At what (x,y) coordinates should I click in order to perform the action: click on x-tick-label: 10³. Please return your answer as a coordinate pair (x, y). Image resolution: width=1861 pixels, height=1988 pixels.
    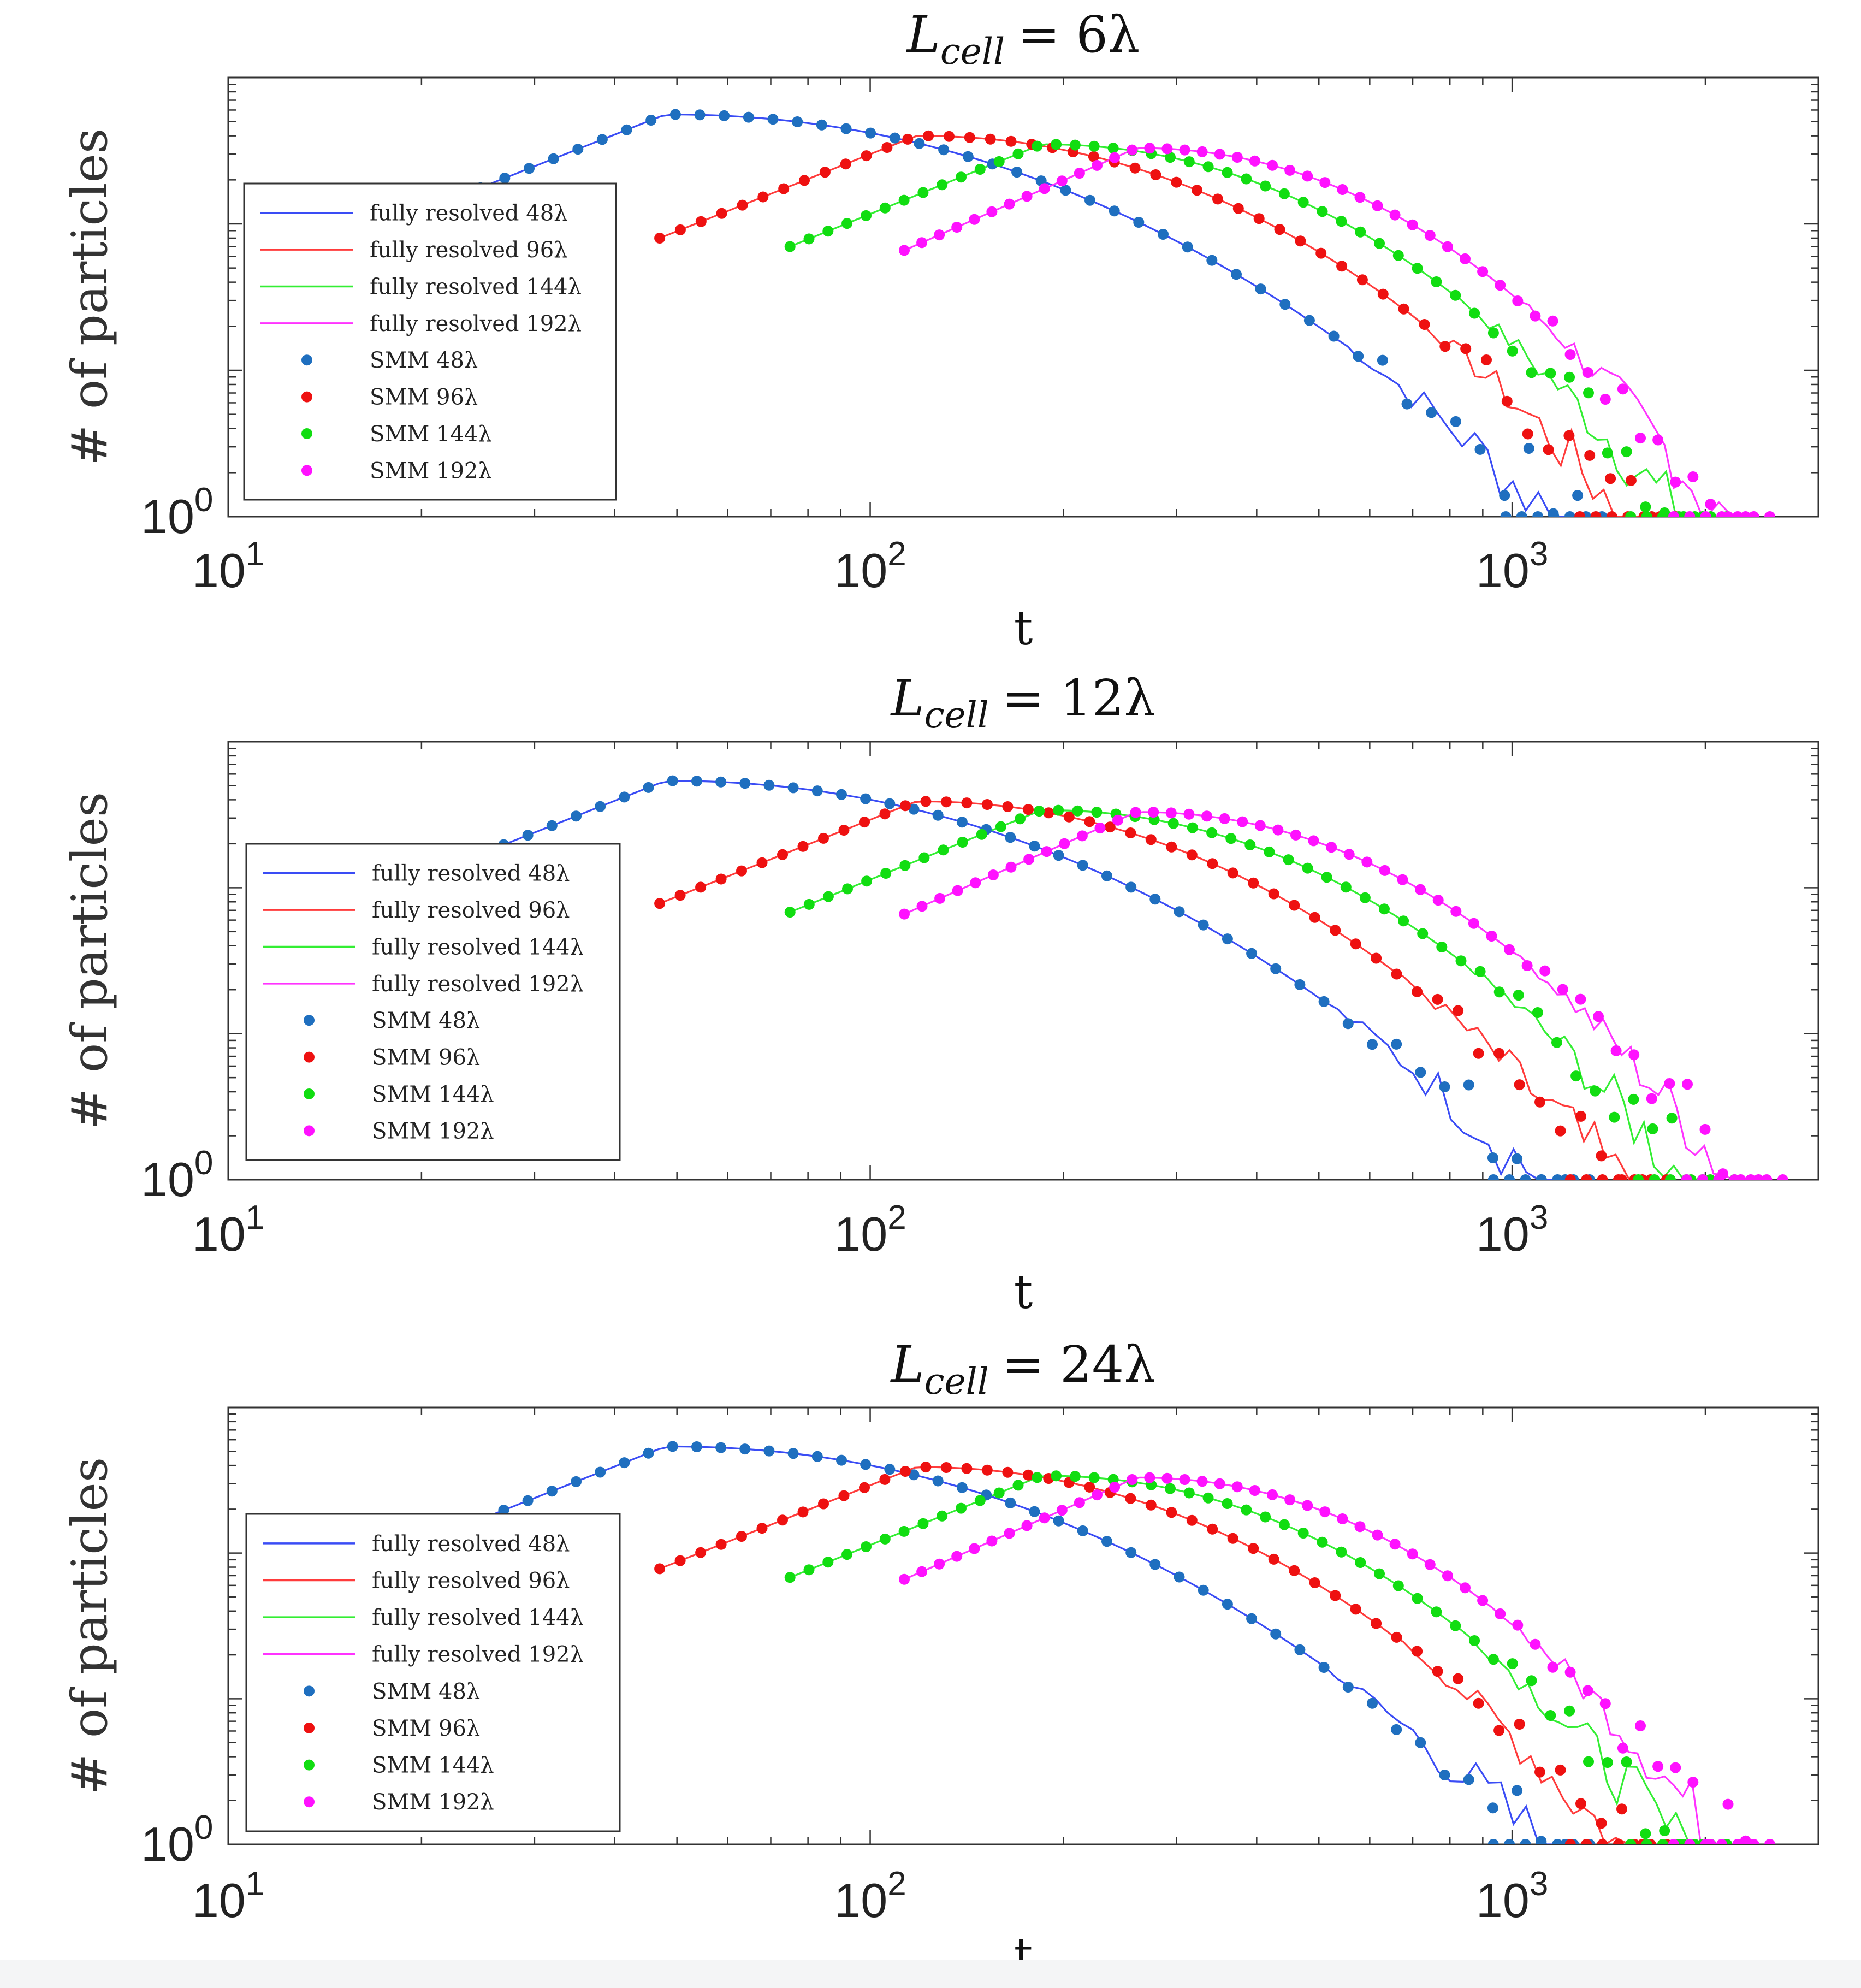
    Looking at the image, I should click on (1512, 566).